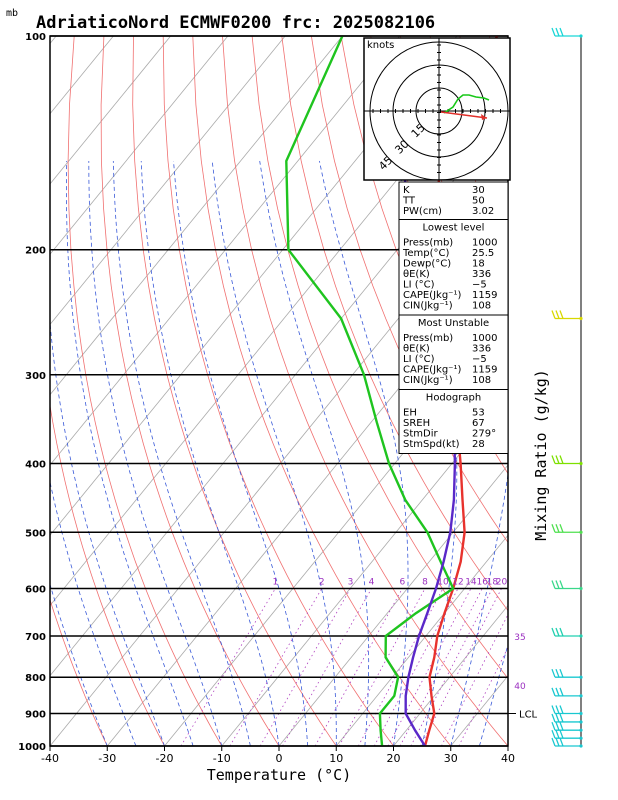  What do you see at coordinates (425, 582) in the screenshot?
I see `mixing-ratio-label: 8` at bounding box center [425, 582].